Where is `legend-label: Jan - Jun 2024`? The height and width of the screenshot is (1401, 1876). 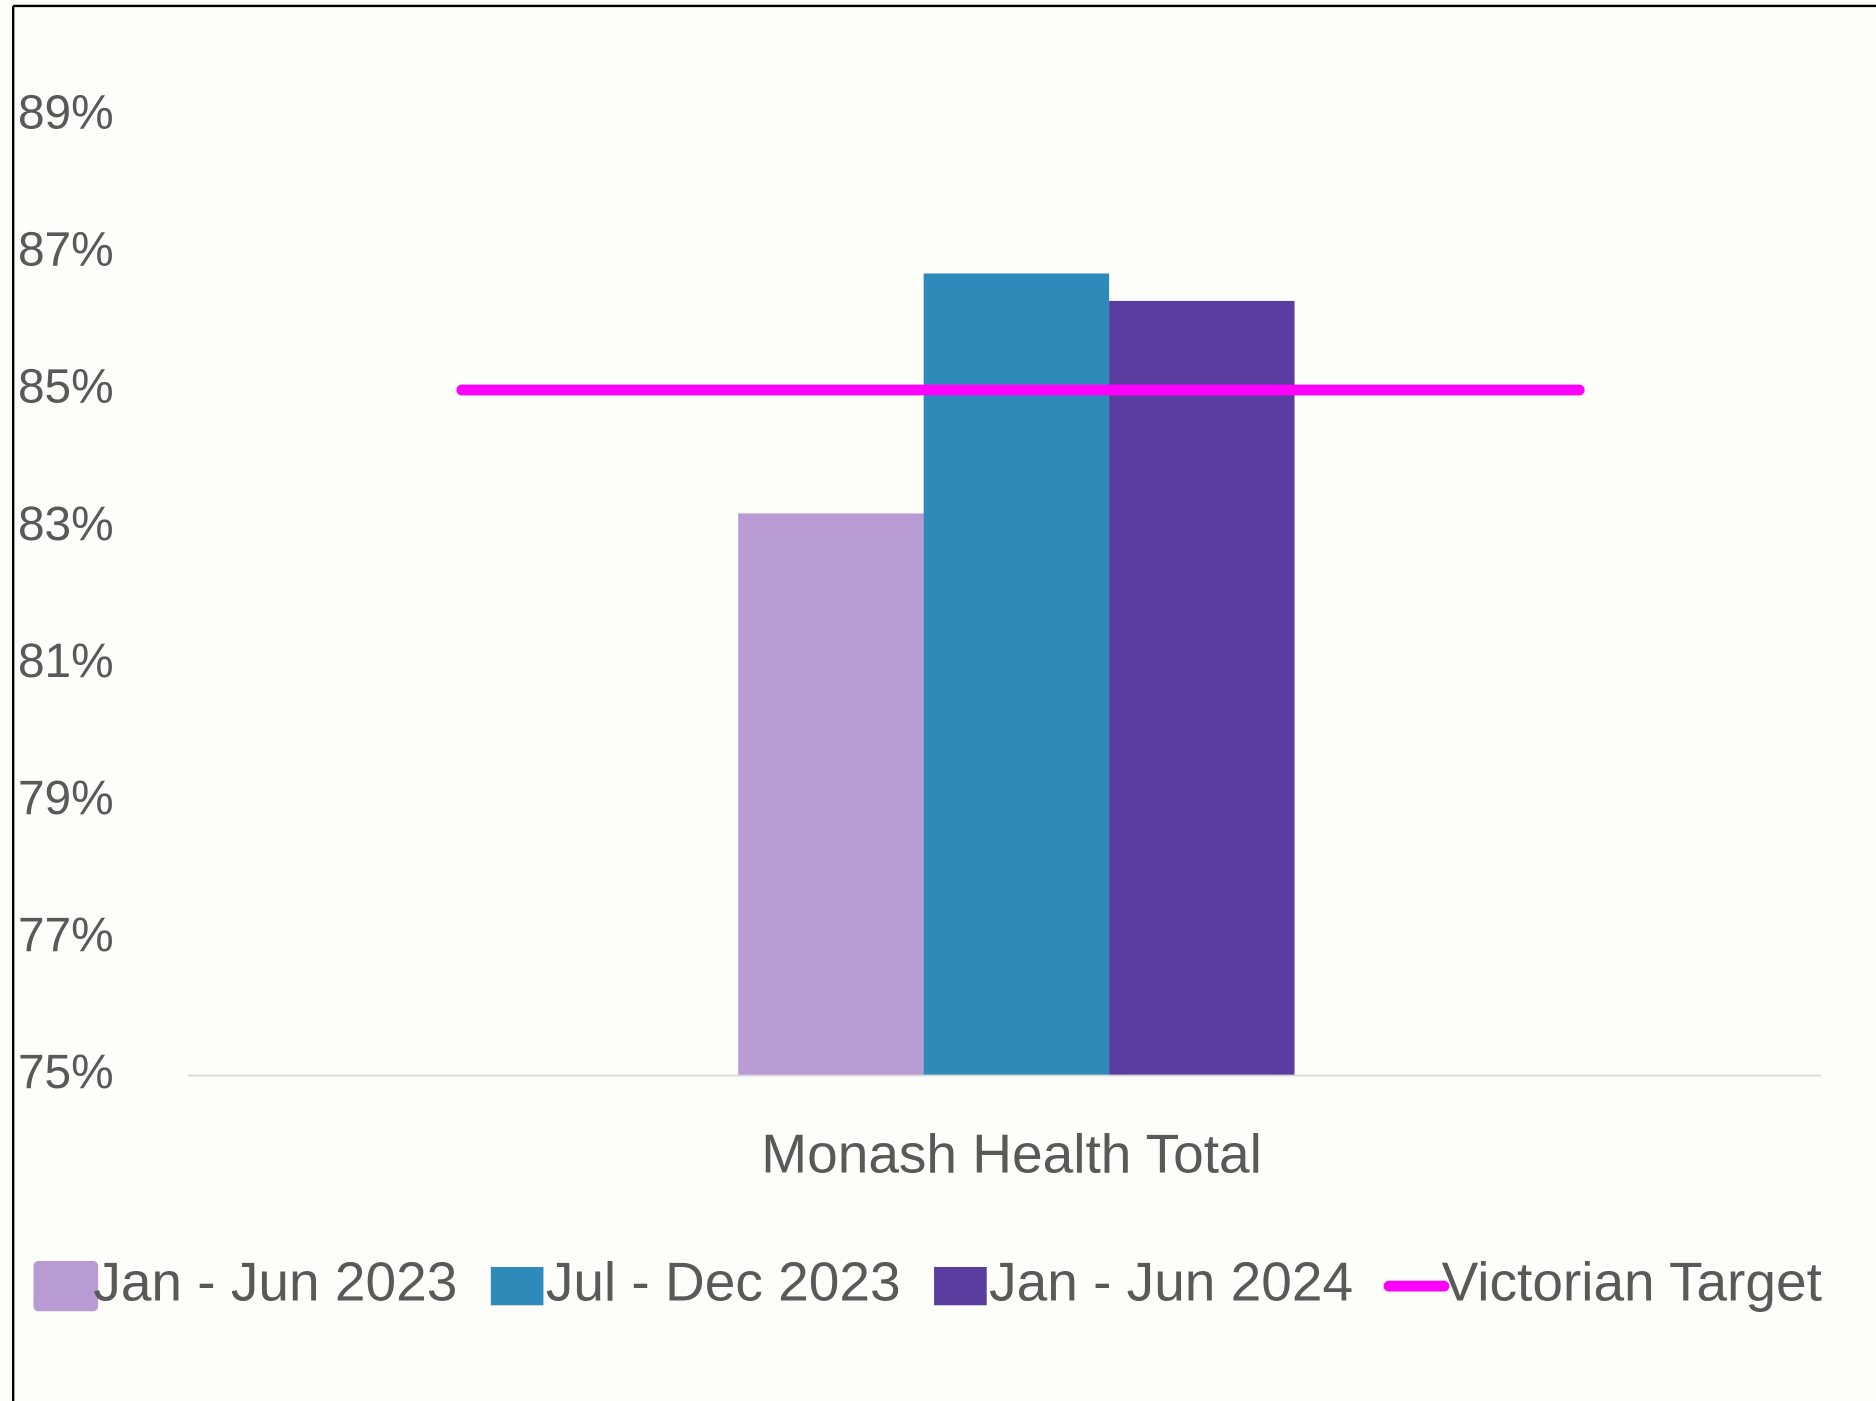
legend-label: Jan - Jun 2024 is located at coordinates (1171, 1282).